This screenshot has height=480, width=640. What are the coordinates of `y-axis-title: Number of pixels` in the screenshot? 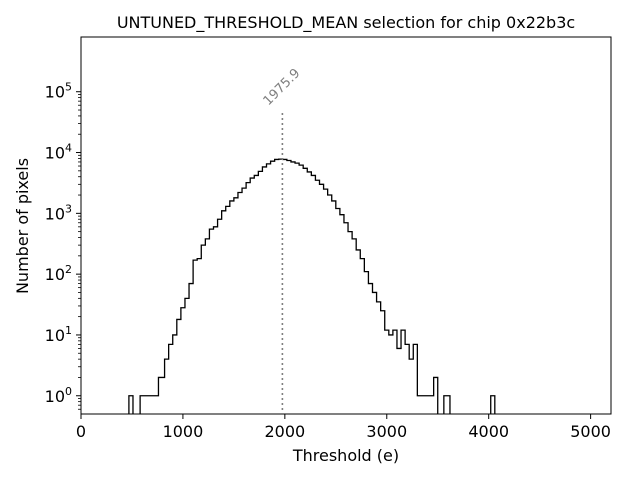 It's located at (22, 226).